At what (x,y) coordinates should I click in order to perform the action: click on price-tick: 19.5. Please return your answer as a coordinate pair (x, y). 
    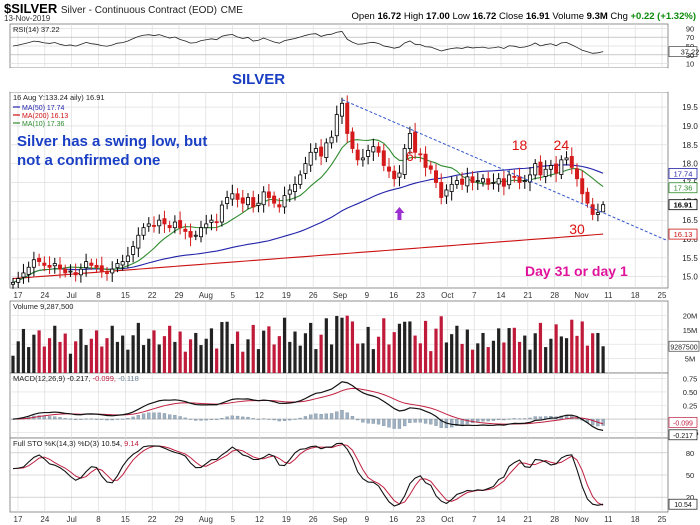
    Looking at the image, I should click on (690, 107).